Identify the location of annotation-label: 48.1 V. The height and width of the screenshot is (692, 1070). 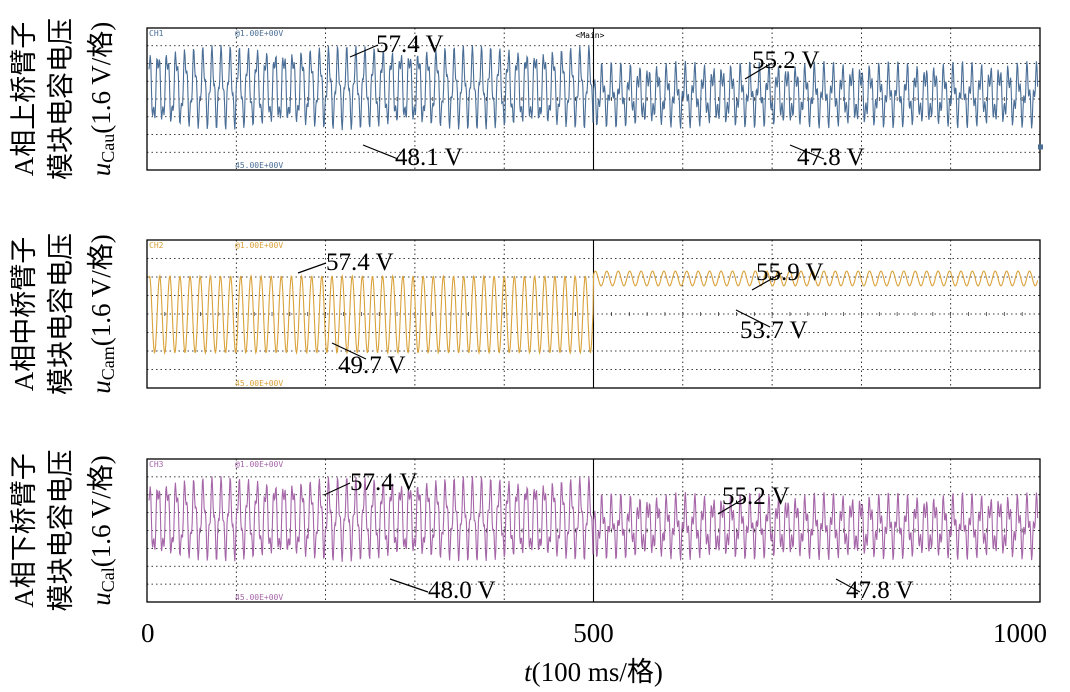
(429, 157).